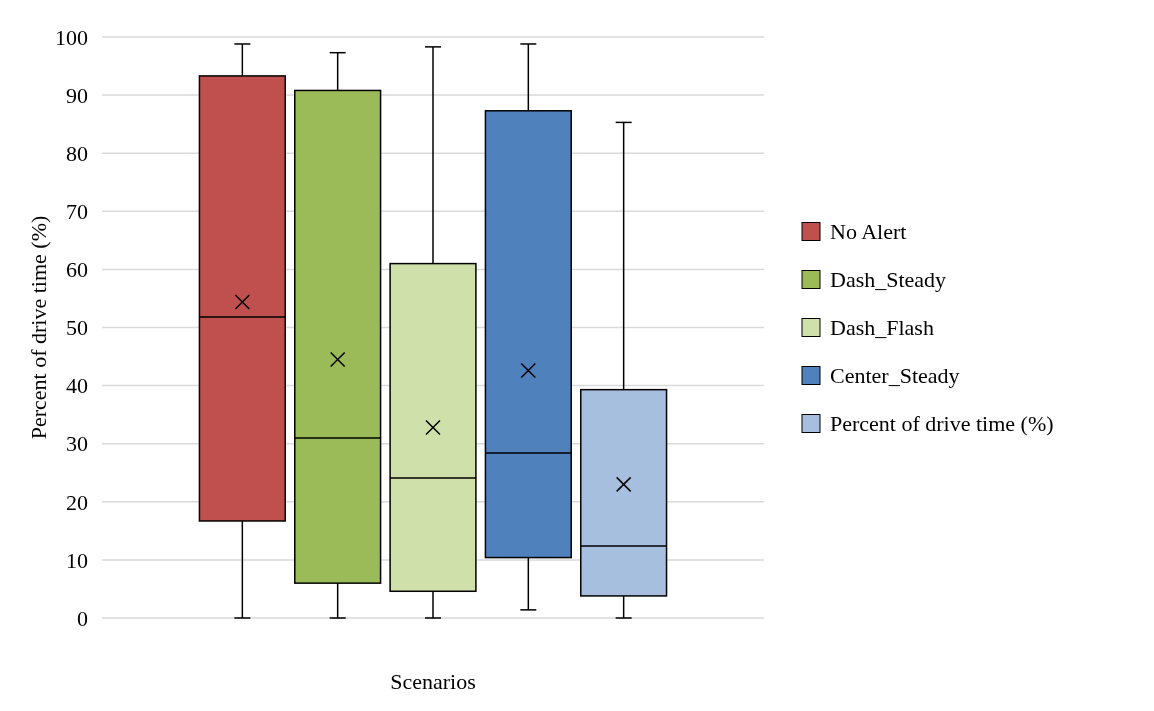 The image size is (1154, 711). I want to click on y-tick-label: 80, so click(77, 153).